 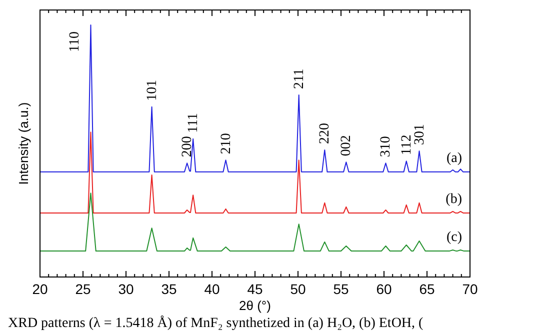 I want to click on text: XRD patterns (λ = 1.5418 Å) of MnF₂ synthetized in (a) H₂O, (b) EtOH, (, so click(x=216, y=323).